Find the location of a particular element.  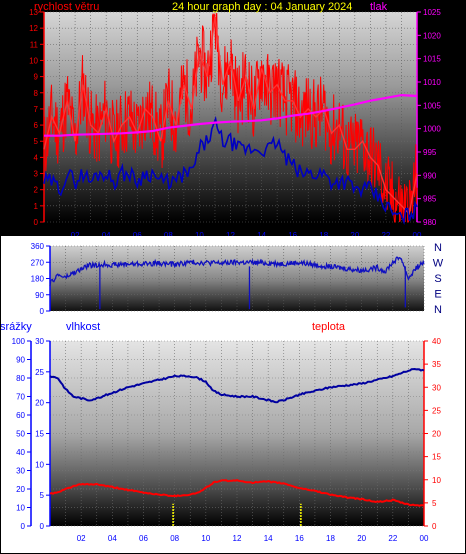

tick-label-pressure: 990 is located at coordinates (430, 175).